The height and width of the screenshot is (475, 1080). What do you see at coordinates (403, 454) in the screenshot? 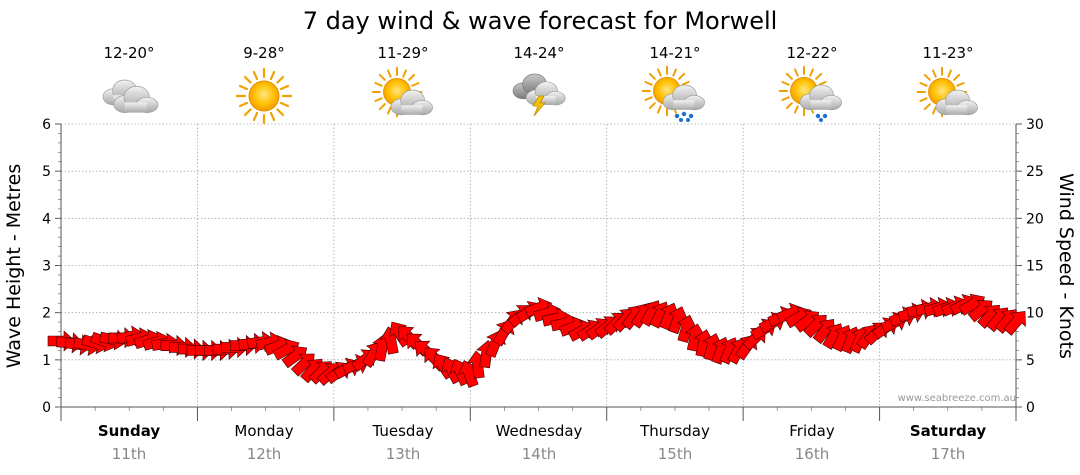
I see `day-date-2: 13th` at bounding box center [403, 454].